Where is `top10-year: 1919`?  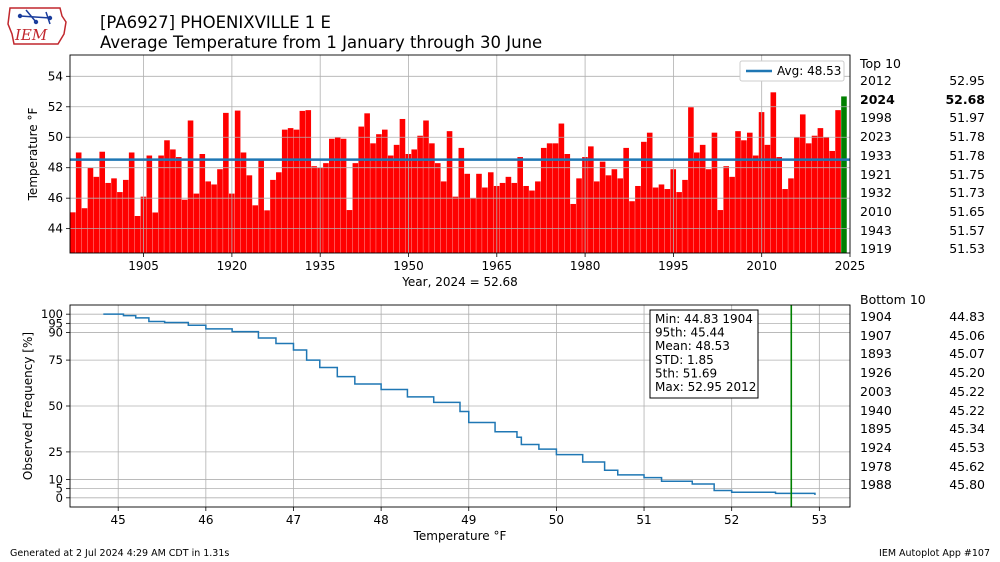 top10-year: 1919 is located at coordinates (876, 249).